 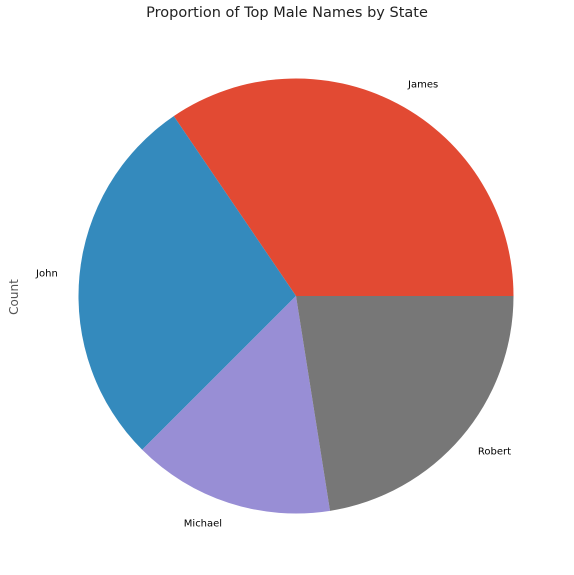 I want to click on pie-slice-robert, so click(x=405, y=403).